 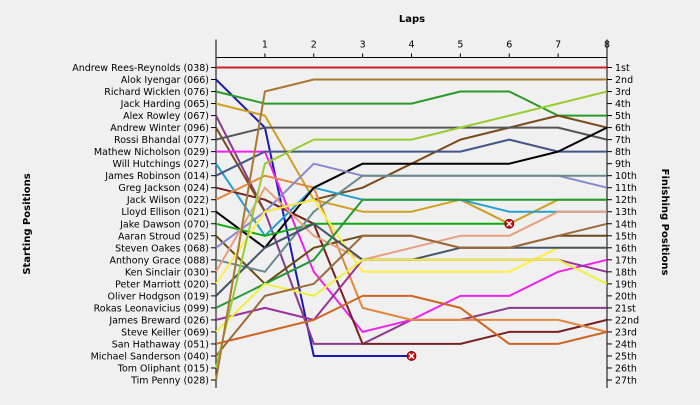 I want to click on finish-position-label: 23rd, so click(x=626, y=332).